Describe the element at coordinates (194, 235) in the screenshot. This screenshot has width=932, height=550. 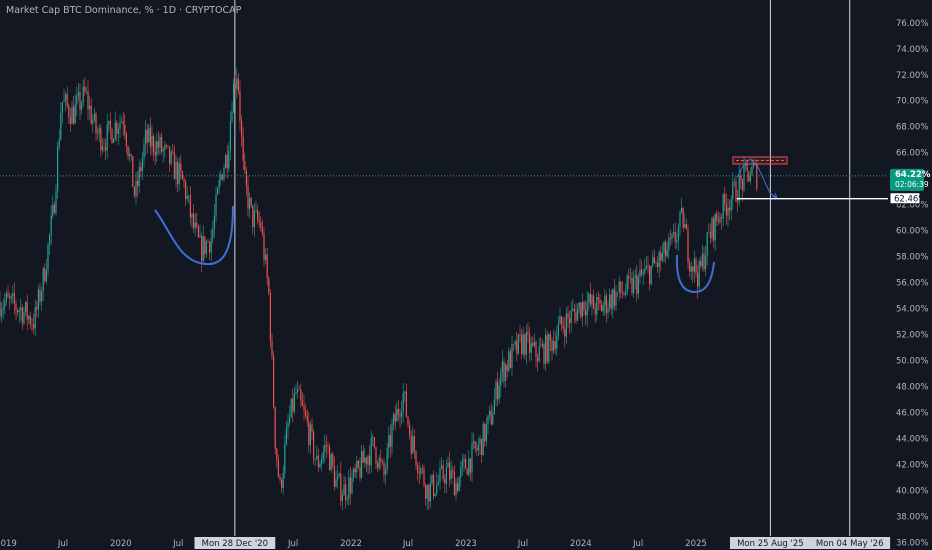
I see `cup-drawing-2020` at that location.